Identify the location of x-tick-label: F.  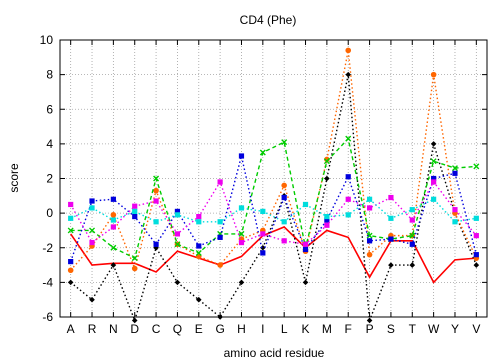
(348, 329).